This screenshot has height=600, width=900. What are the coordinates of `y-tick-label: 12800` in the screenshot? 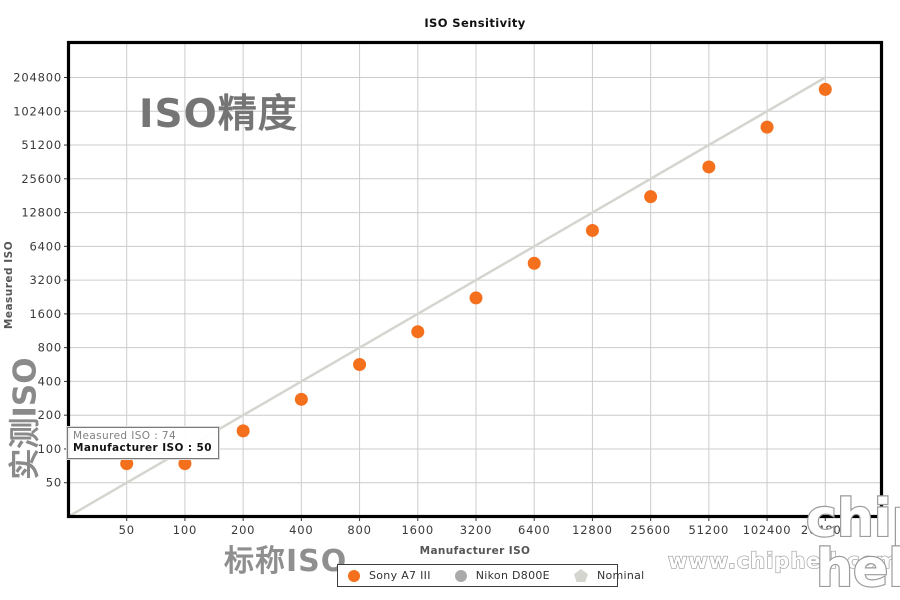 It's located at (41, 213).